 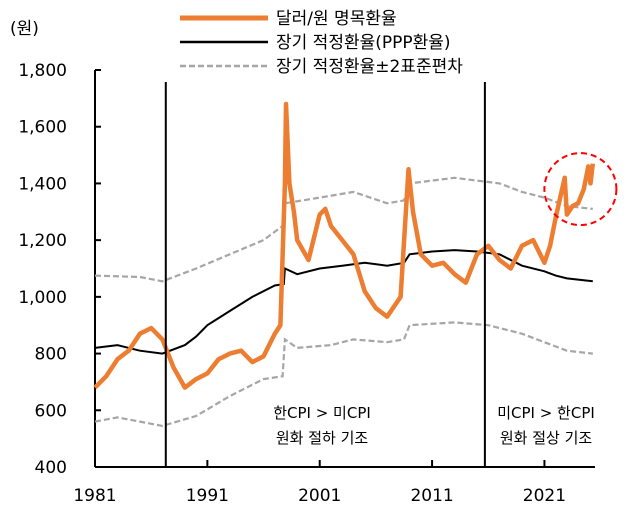 What do you see at coordinates (94, 496) in the screenshot?
I see `x-tick-label: 1981` at bounding box center [94, 496].